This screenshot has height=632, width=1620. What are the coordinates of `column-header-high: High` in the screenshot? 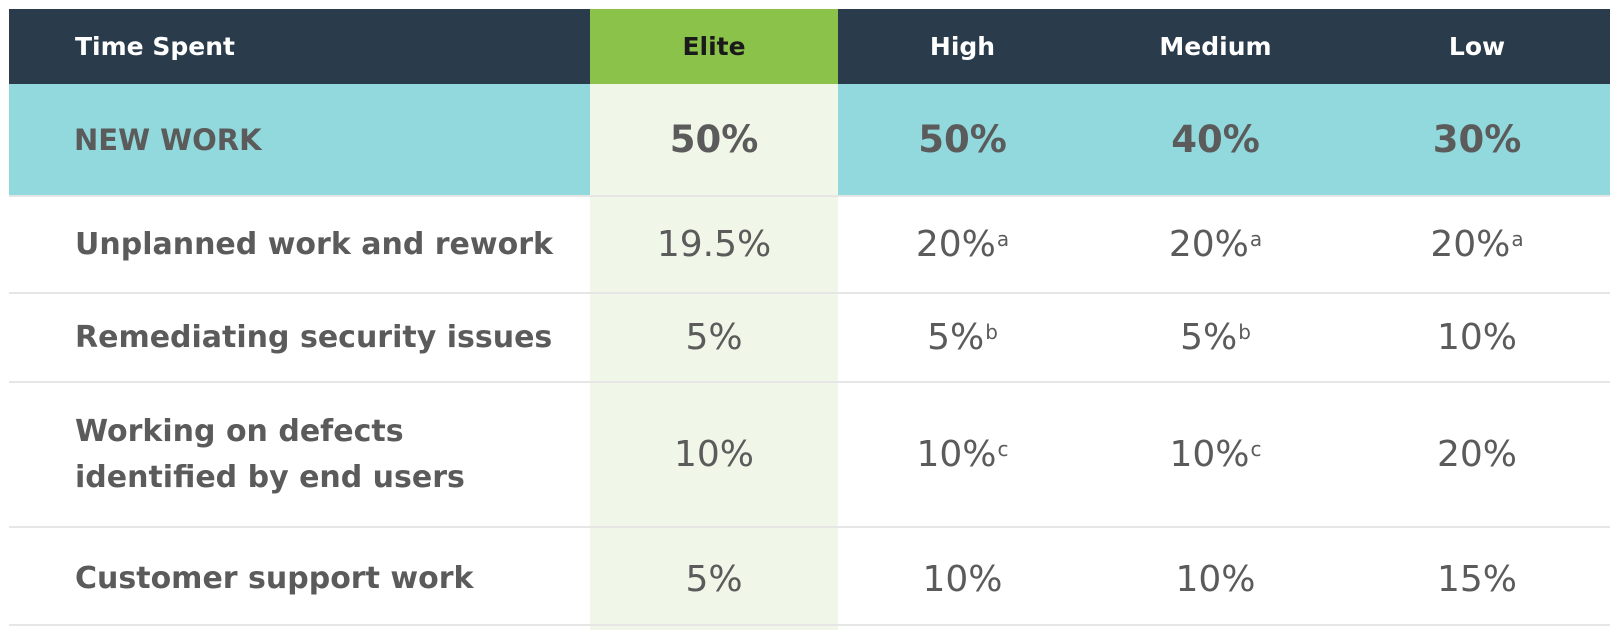 It's located at (962, 46).